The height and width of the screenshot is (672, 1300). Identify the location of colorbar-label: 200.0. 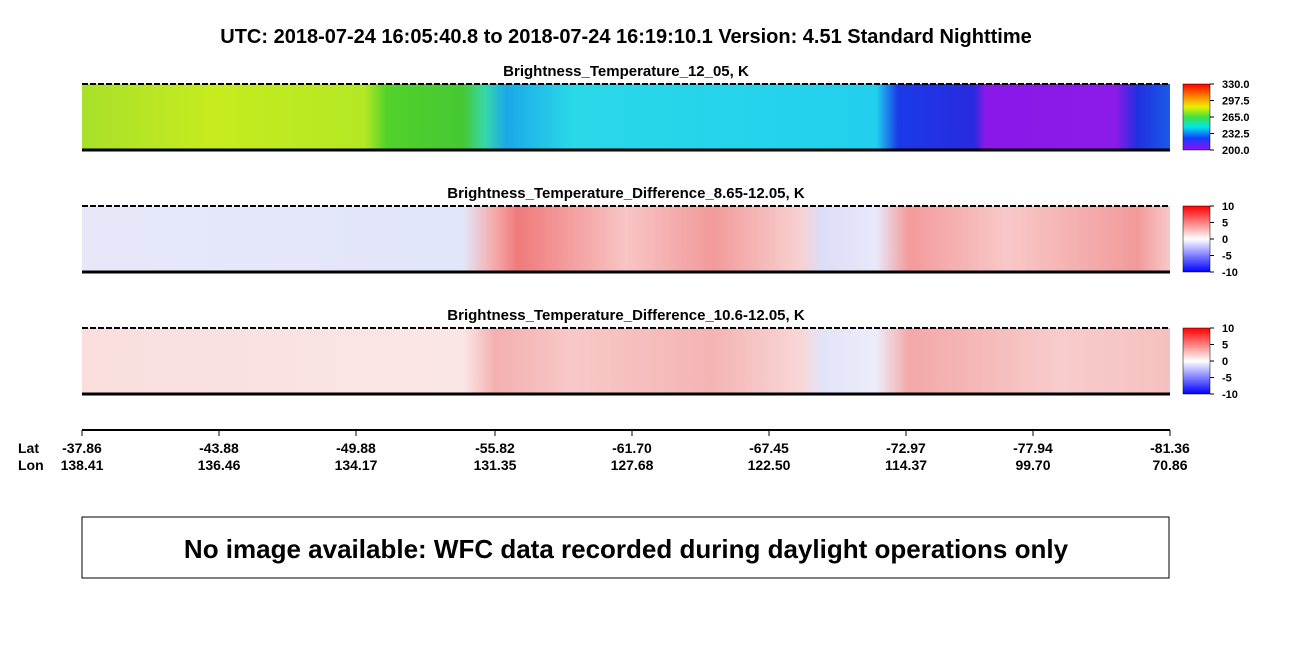
(1236, 151).